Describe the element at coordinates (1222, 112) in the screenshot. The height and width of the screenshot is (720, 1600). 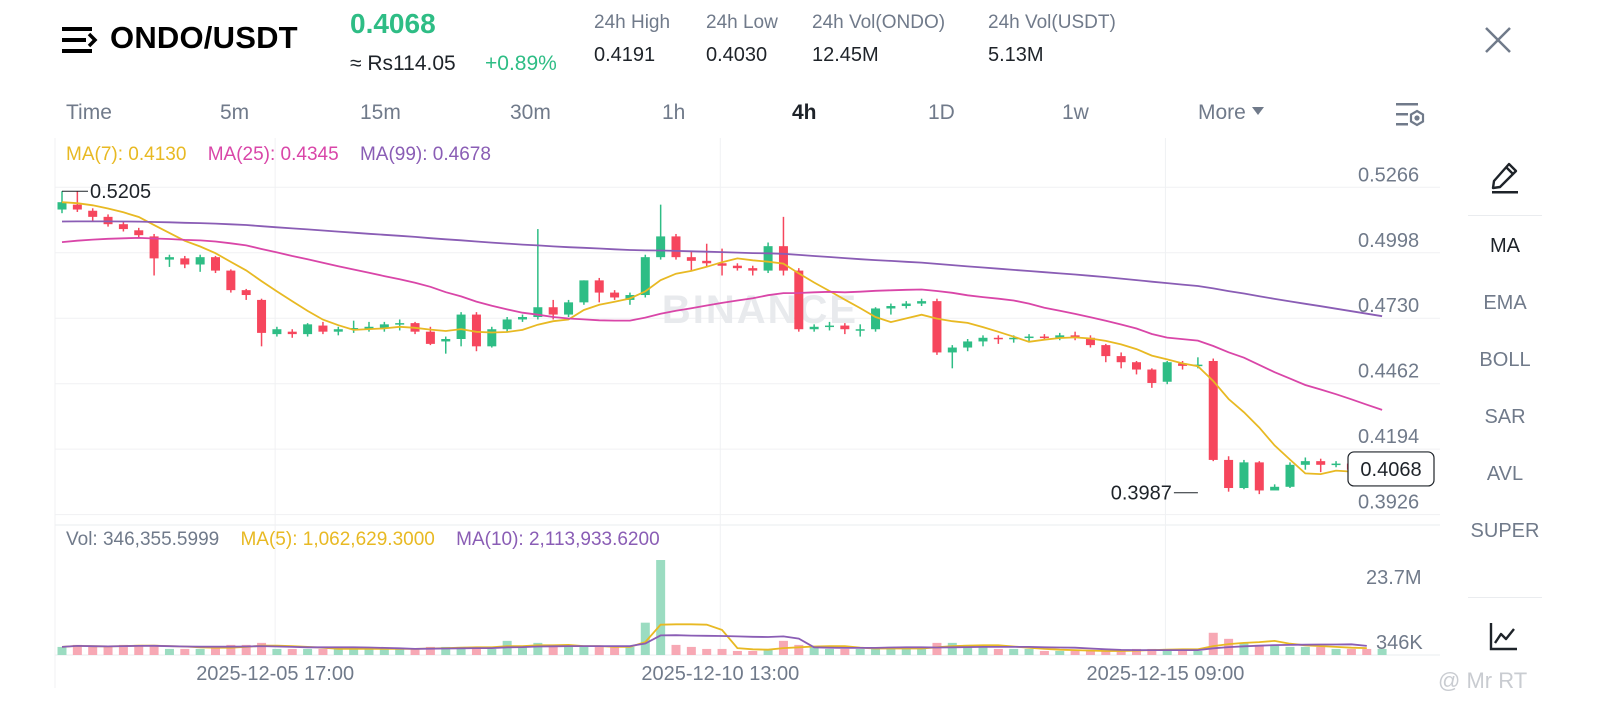
I see `more-label: More` at that location.